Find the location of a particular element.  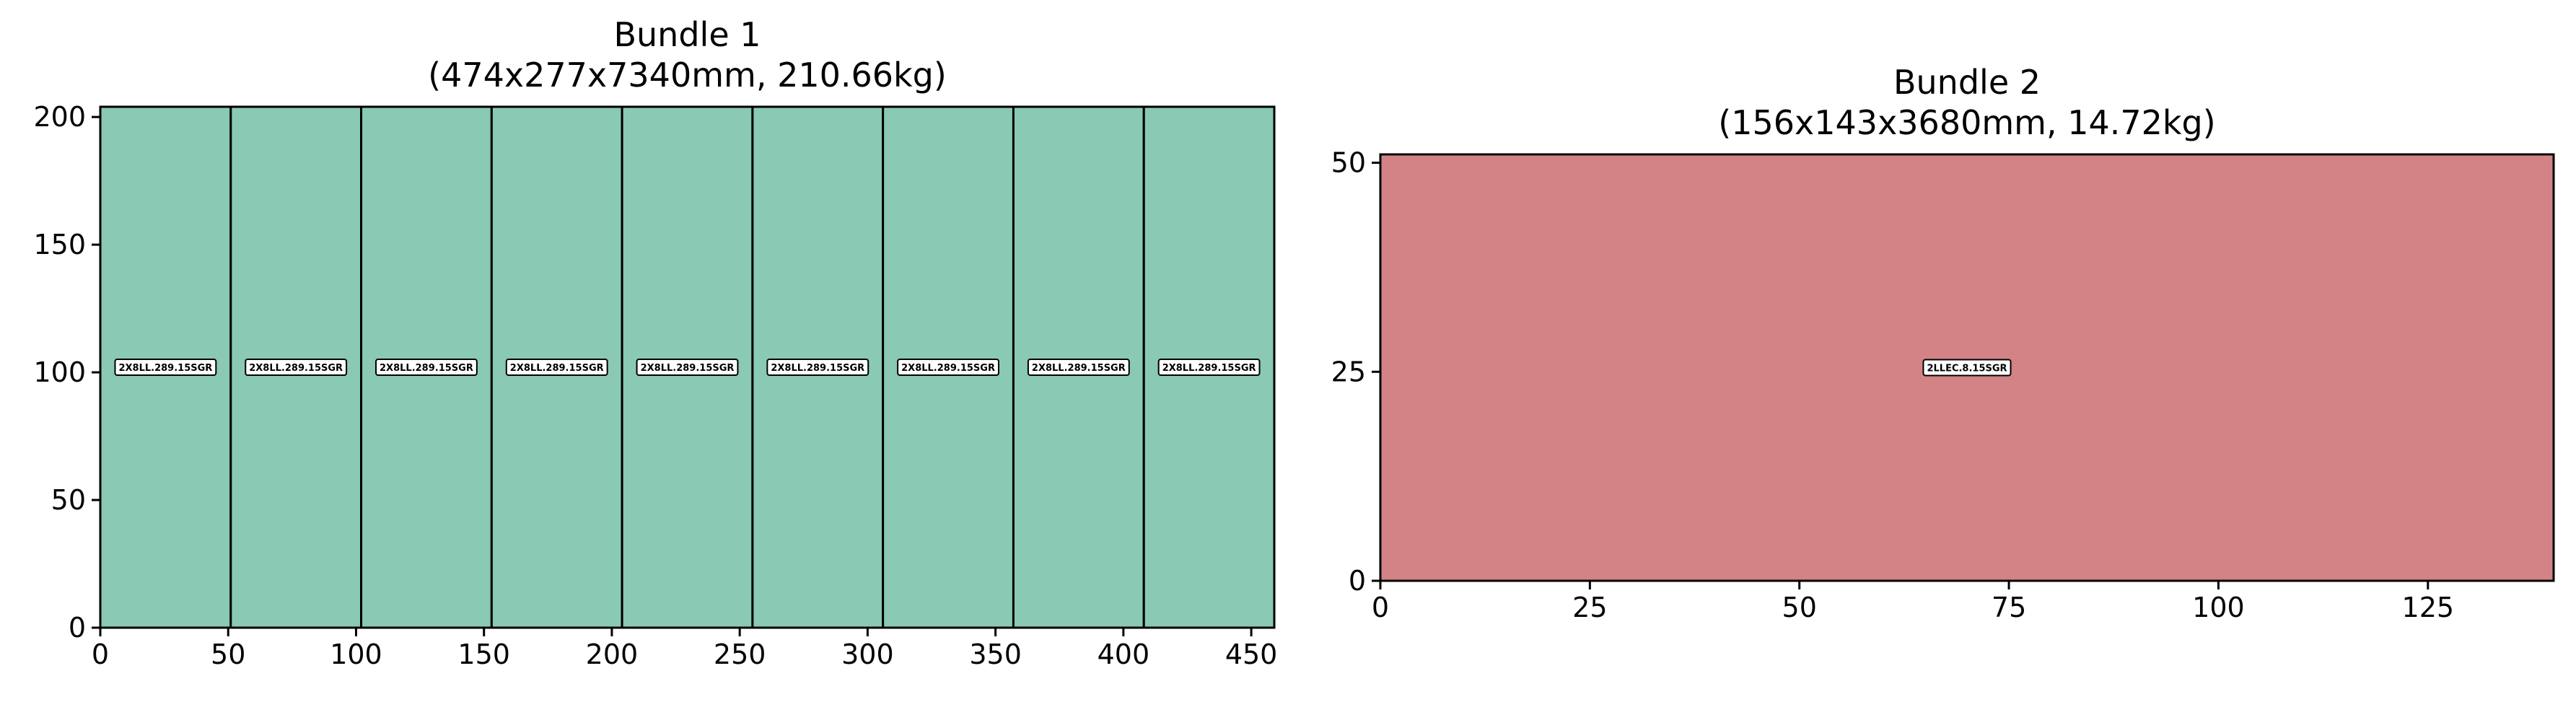

box-label-text: 2LLEC.8.15SGR is located at coordinates (1967, 369).